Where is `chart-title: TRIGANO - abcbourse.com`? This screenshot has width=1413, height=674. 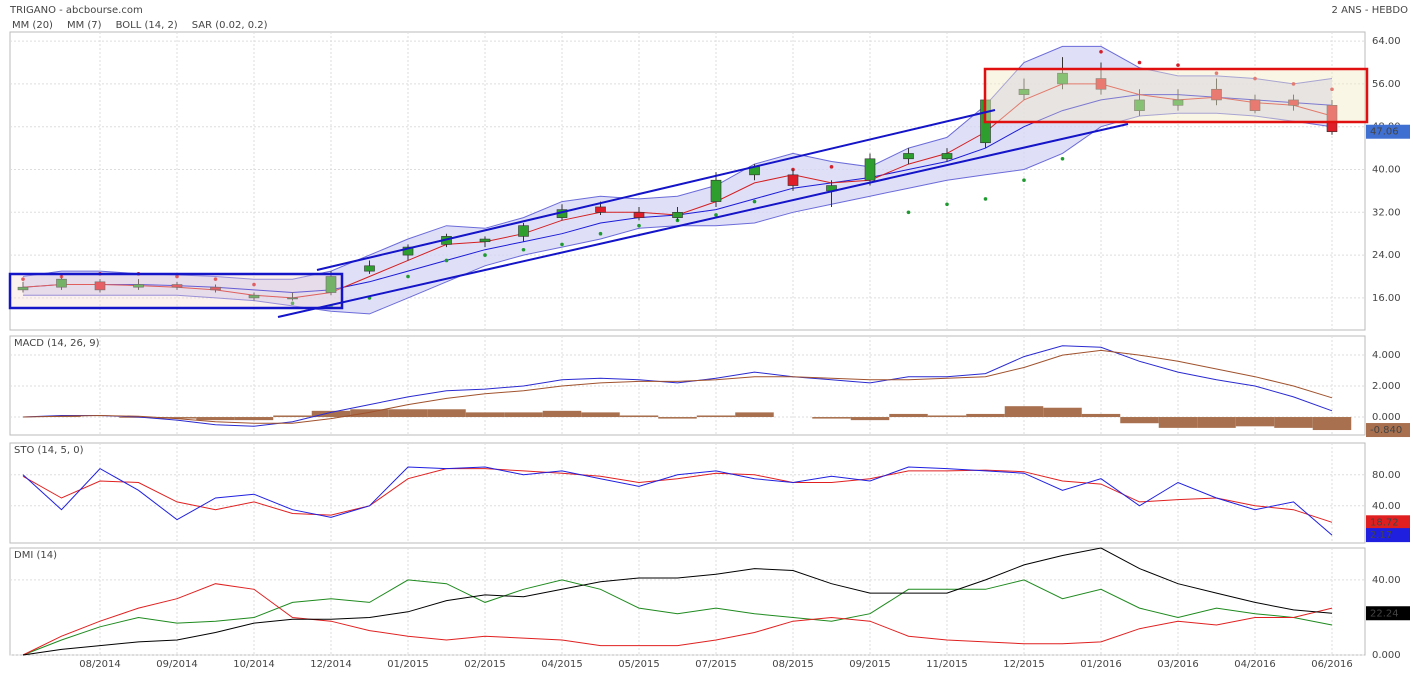
chart-title: TRIGANO - abcbourse.com is located at coordinates (76, 10).